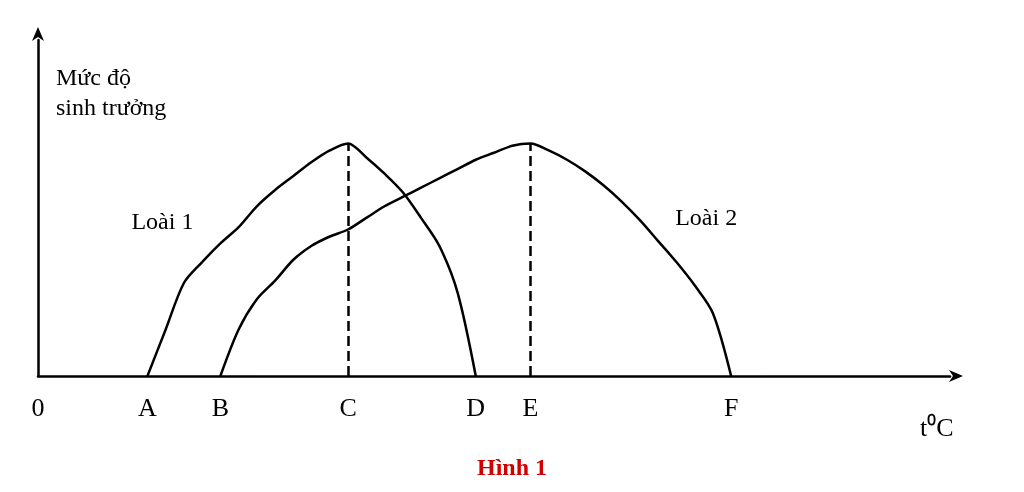  I want to click on x-tick-label: E, so click(530, 407).